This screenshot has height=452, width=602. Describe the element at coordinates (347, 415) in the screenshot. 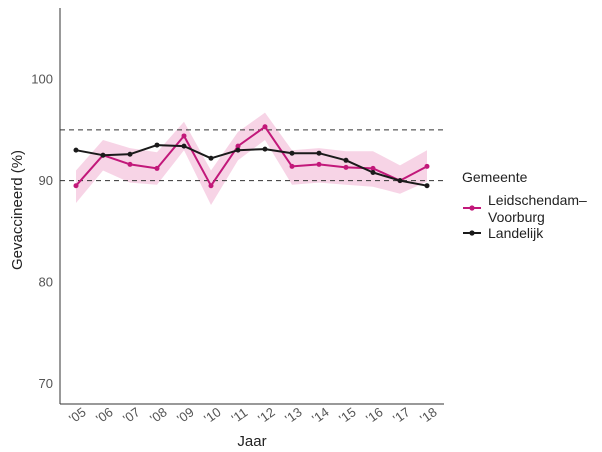

I see `x-tick-label: '15` at that location.